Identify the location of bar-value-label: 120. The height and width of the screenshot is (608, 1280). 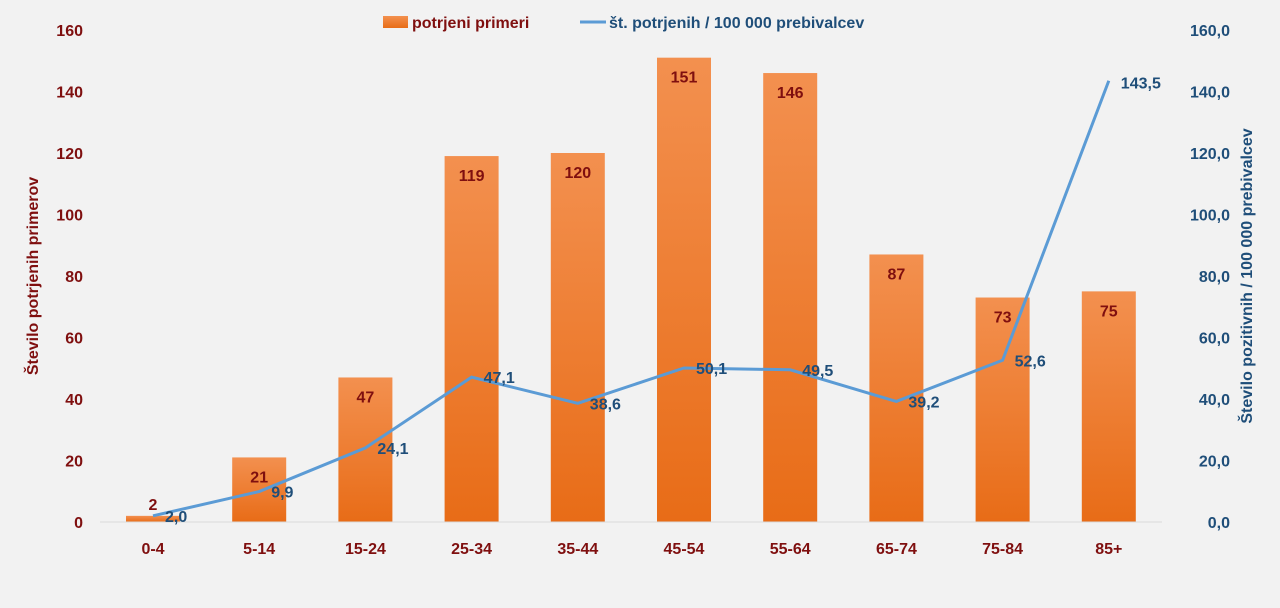
(577, 173).